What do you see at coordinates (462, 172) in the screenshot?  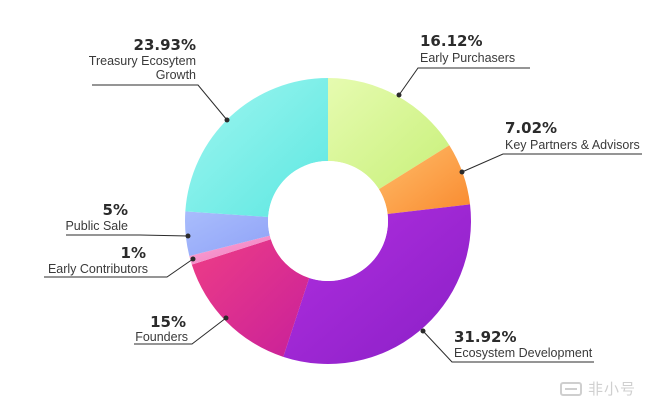 I see `leader-dot-key-partners` at bounding box center [462, 172].